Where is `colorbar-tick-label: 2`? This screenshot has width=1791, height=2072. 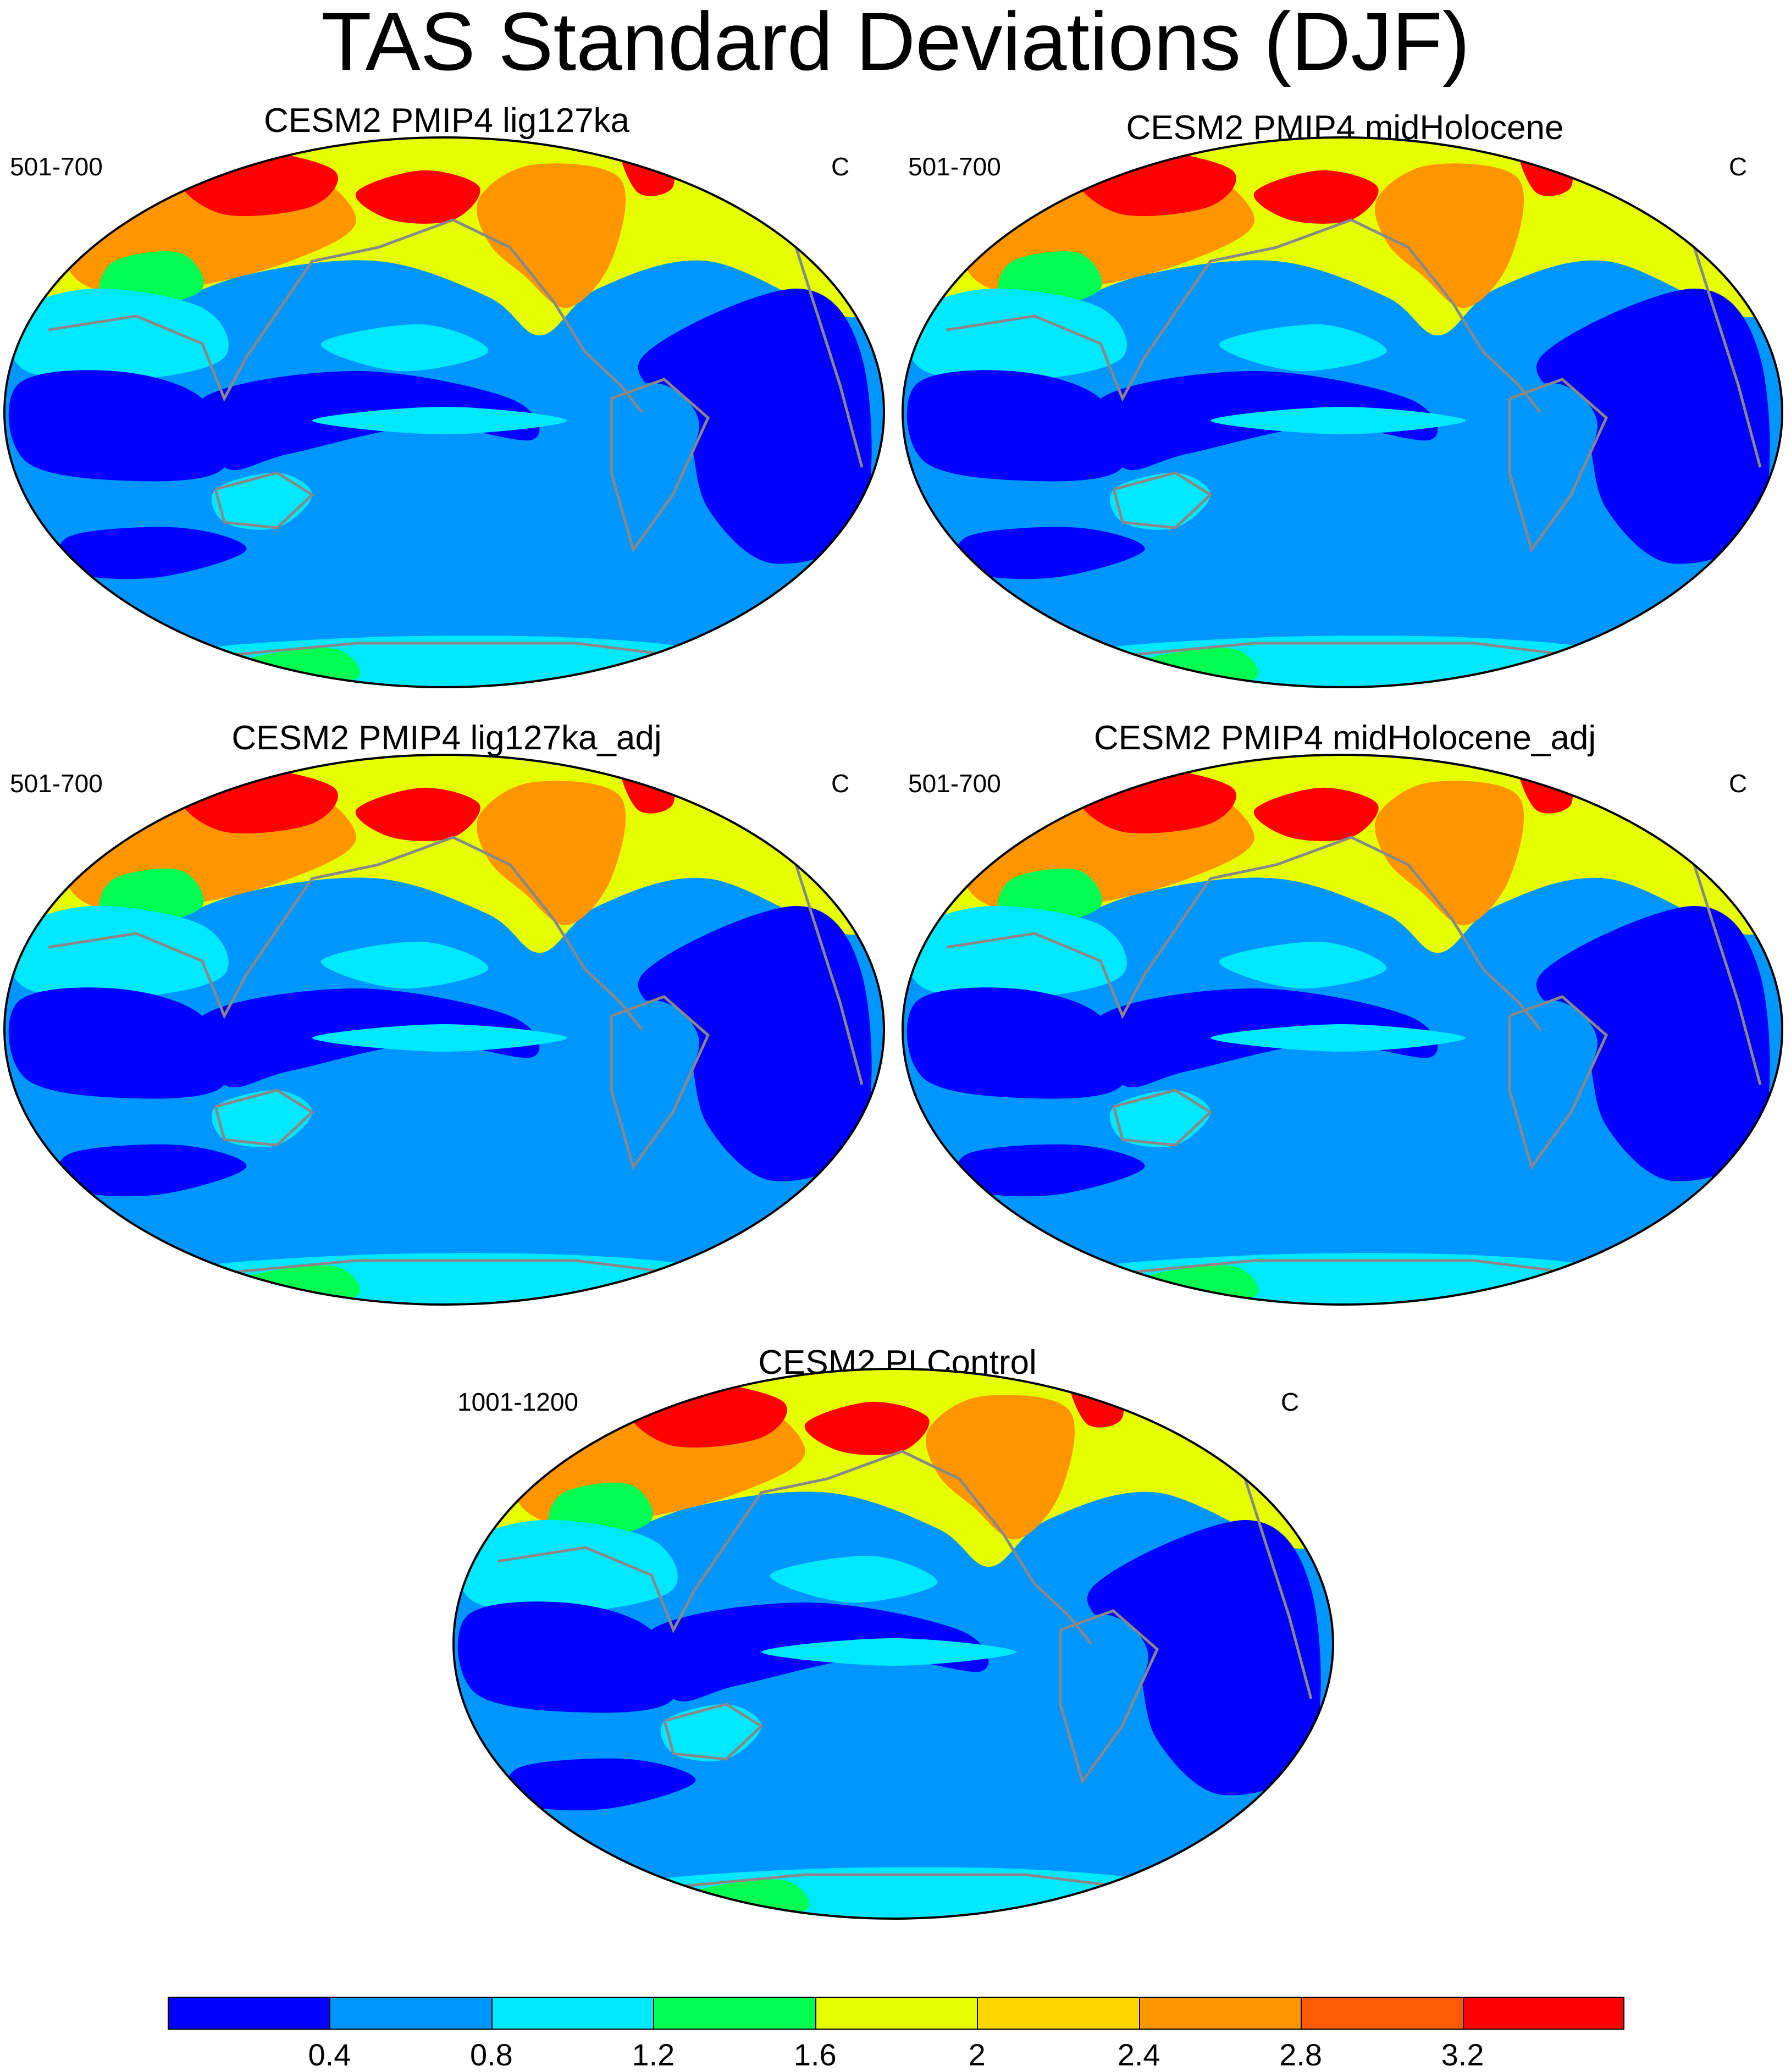
colorbar-tick-label: 2 is located at coordinates (977, 2054).